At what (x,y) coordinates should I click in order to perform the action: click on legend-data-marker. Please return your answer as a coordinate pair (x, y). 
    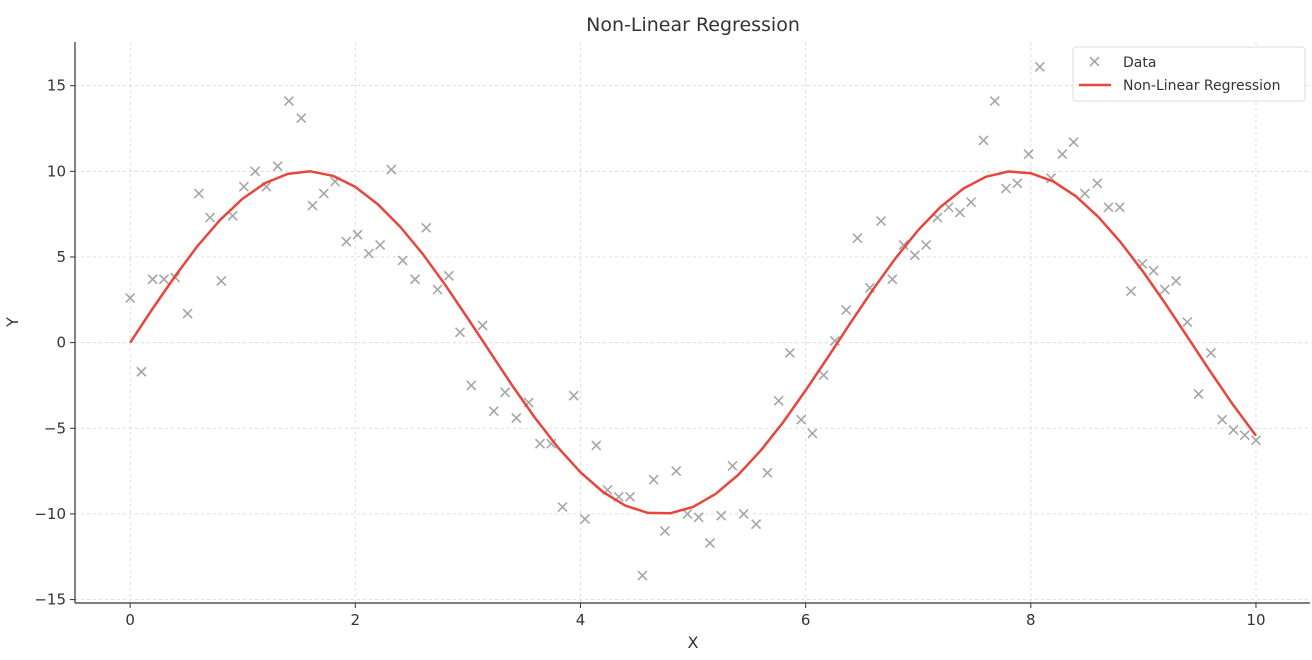
    Looking at the image, I should click on (1094, 61).